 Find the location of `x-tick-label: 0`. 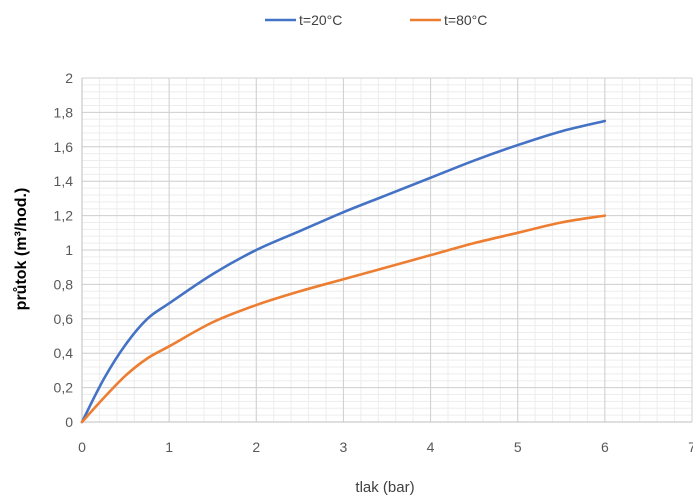

x-tick-label: 0 is located at coordinates (82, 447).